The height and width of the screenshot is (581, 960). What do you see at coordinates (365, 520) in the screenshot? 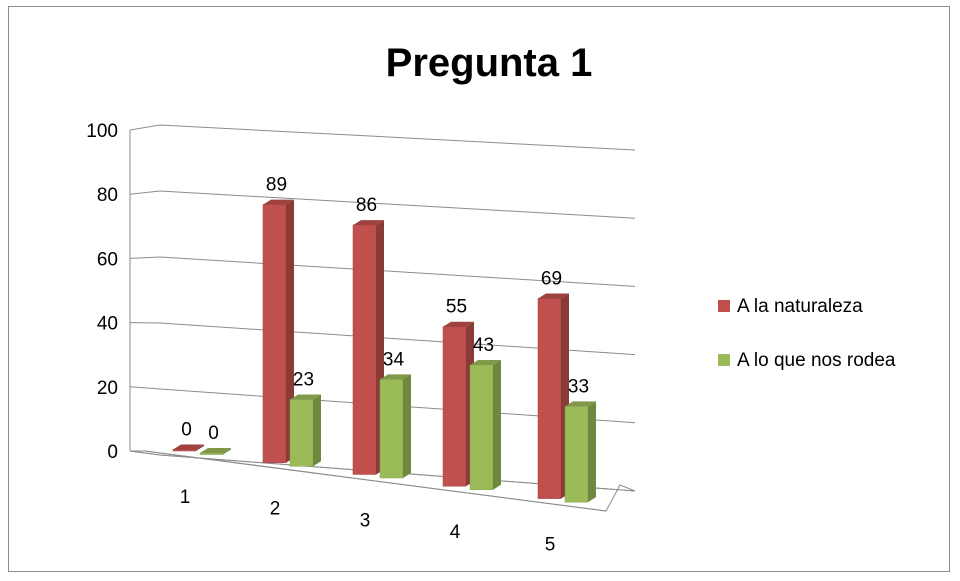
I see `x-tick-label: 3` at bounding box center [365, 520].